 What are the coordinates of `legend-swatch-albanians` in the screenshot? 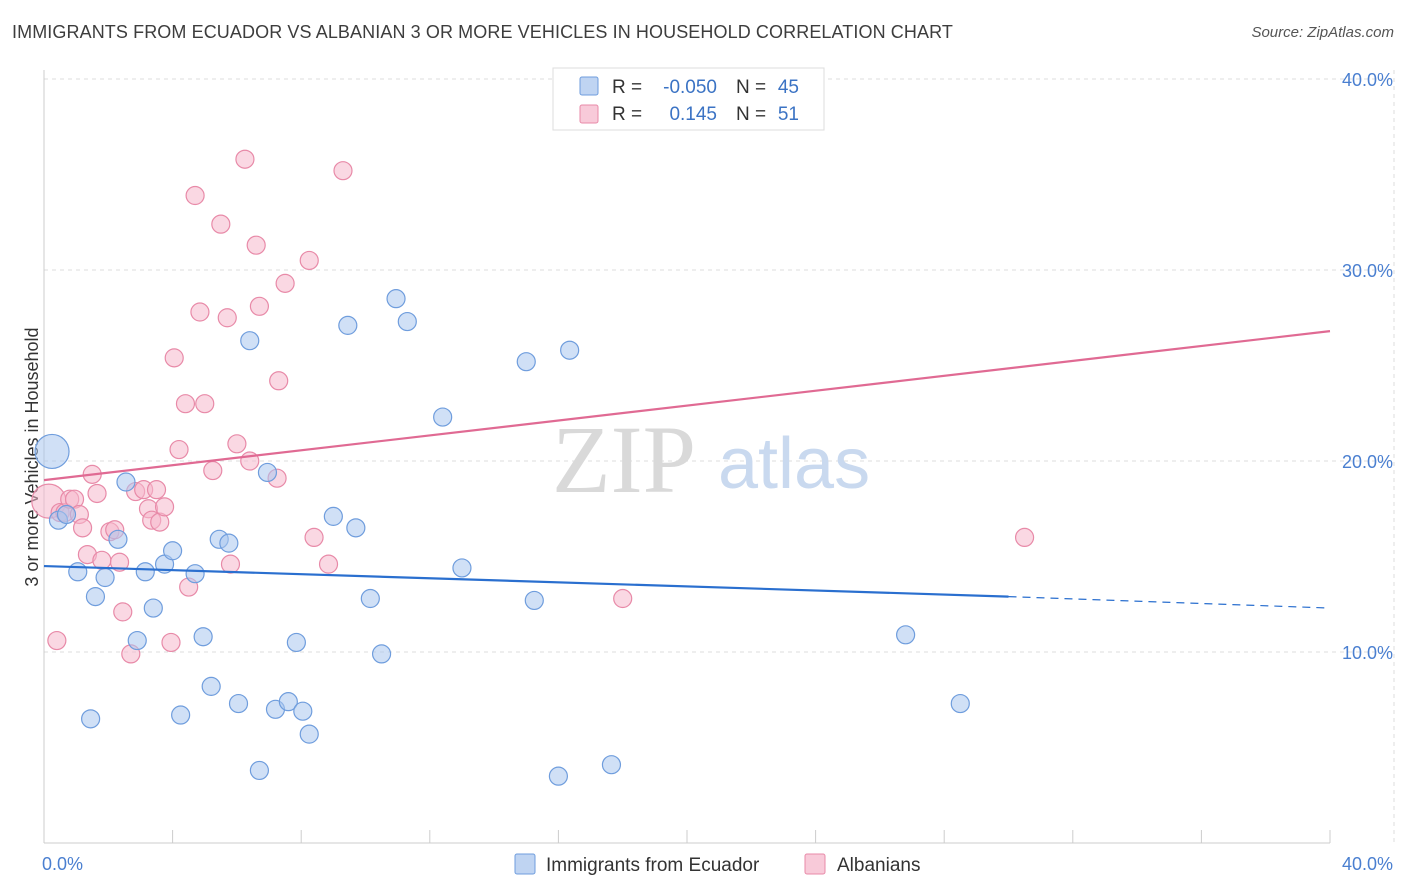 It's located at (589, 114).